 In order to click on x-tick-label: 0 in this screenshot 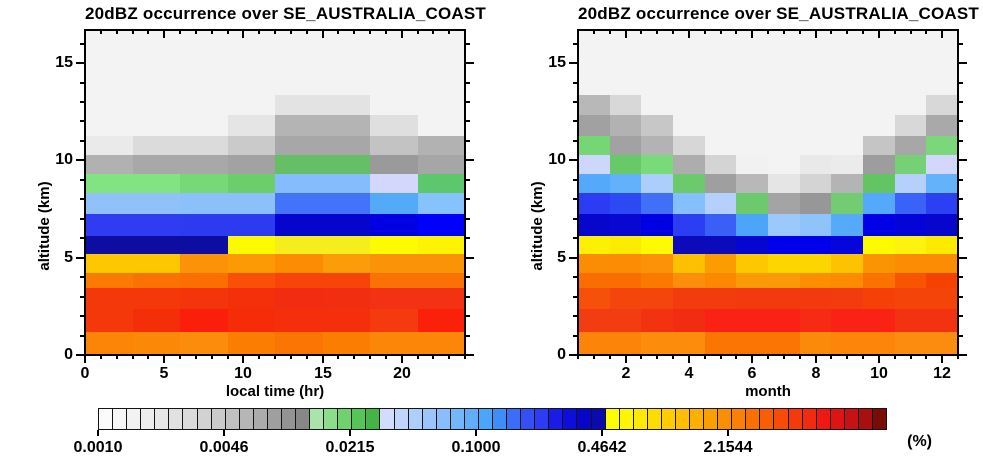, I will do `click(85, 373)`.